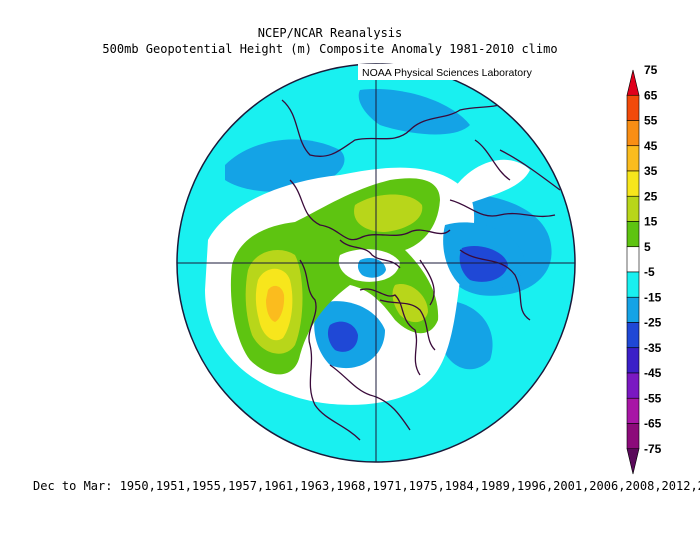 The height and width of the screenshot is (542, 700). I want to click on credit-label: NOAA Physical Sciences Laboratory, so click(447, 73).